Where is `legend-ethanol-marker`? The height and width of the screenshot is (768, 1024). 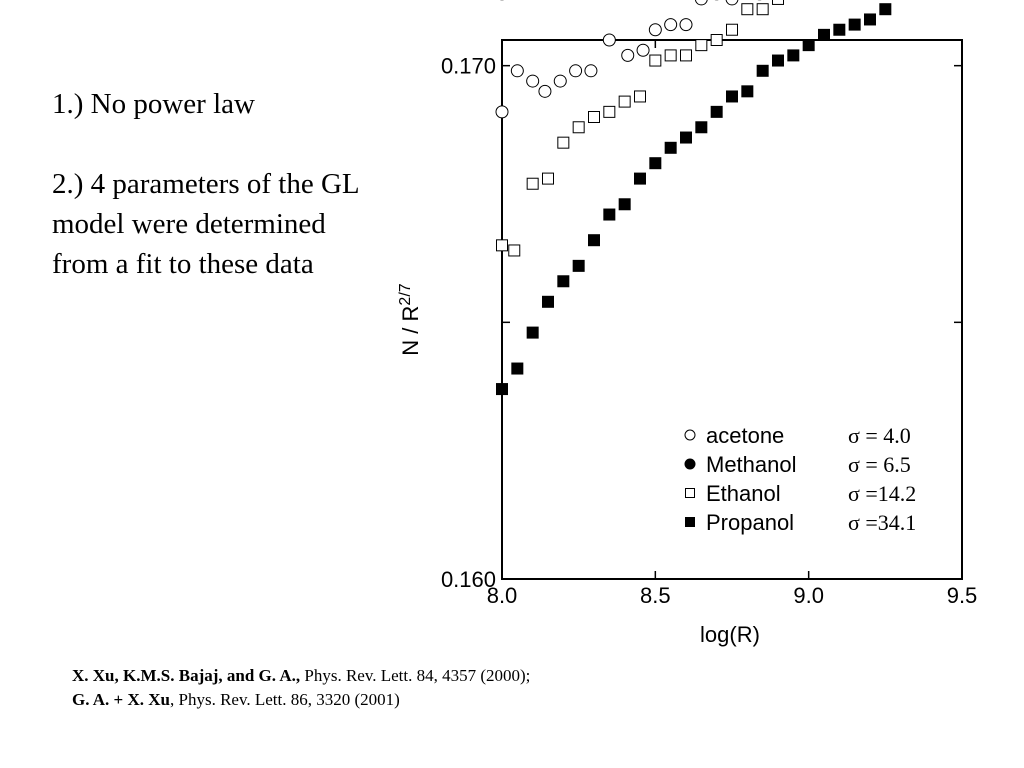 legend-ethanol-marker is located at coordinates (690, 493).